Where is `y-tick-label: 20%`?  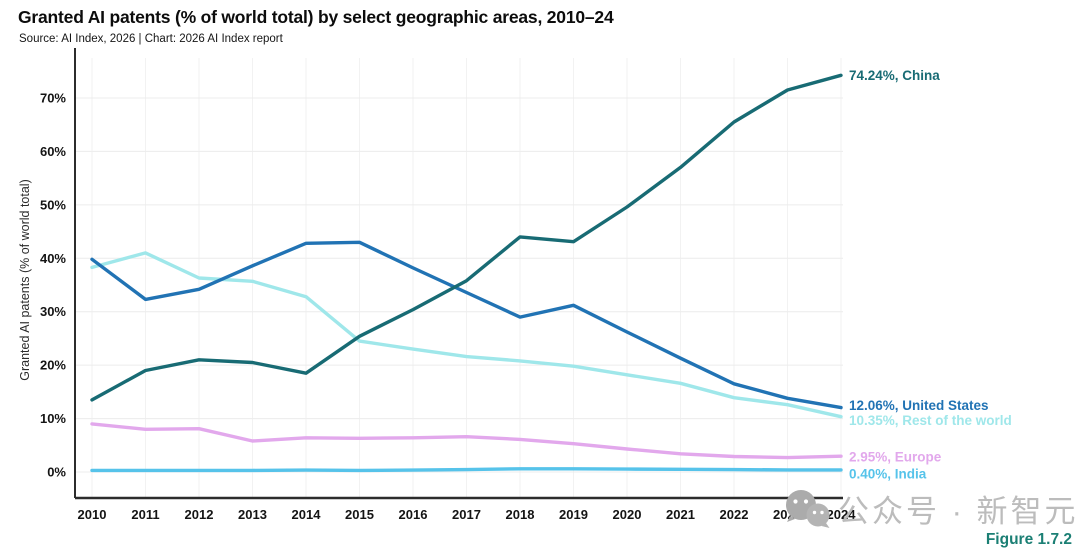 y-tick-label: 20% is located at coordinates (53, 365).